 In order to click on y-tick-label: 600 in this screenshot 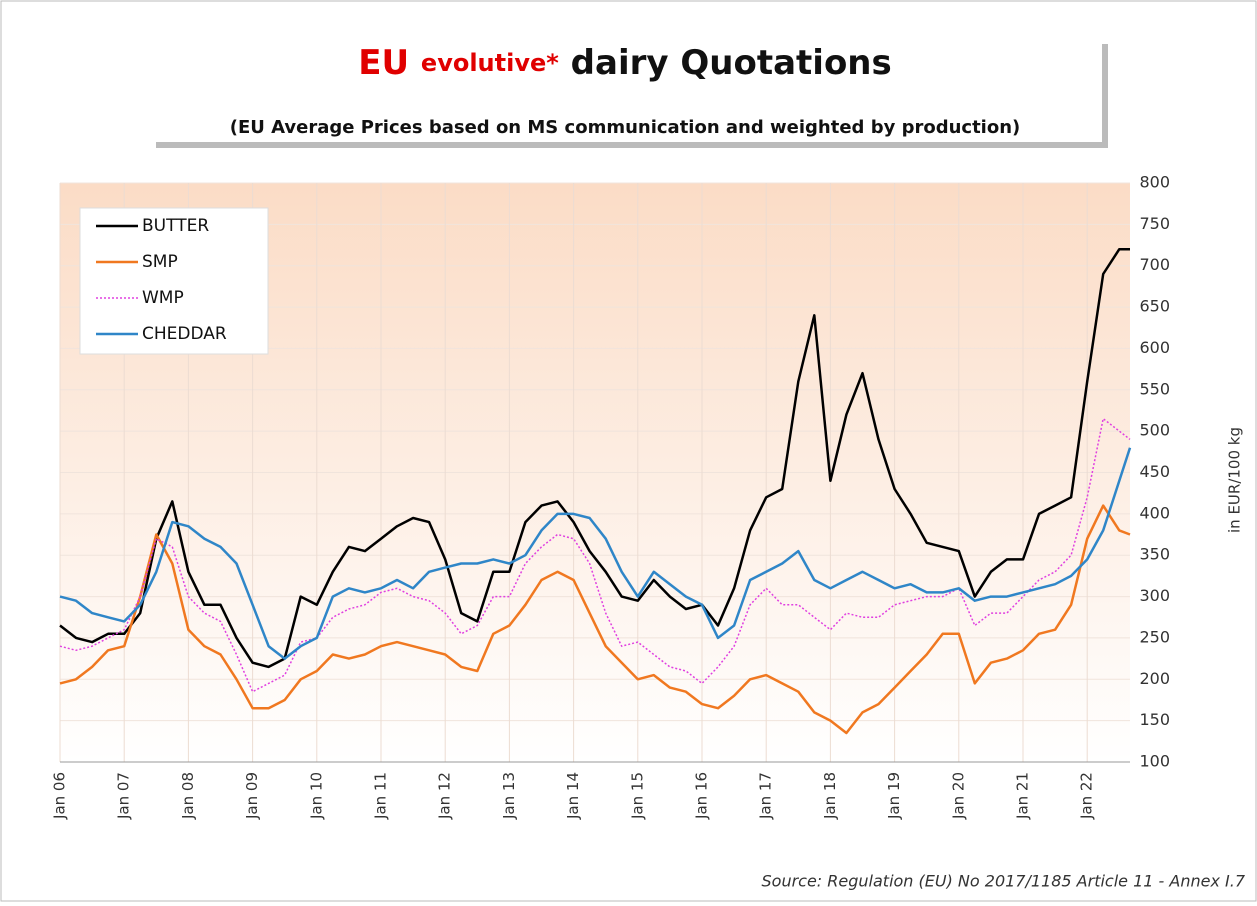, I will do `click(1154, 347)`.